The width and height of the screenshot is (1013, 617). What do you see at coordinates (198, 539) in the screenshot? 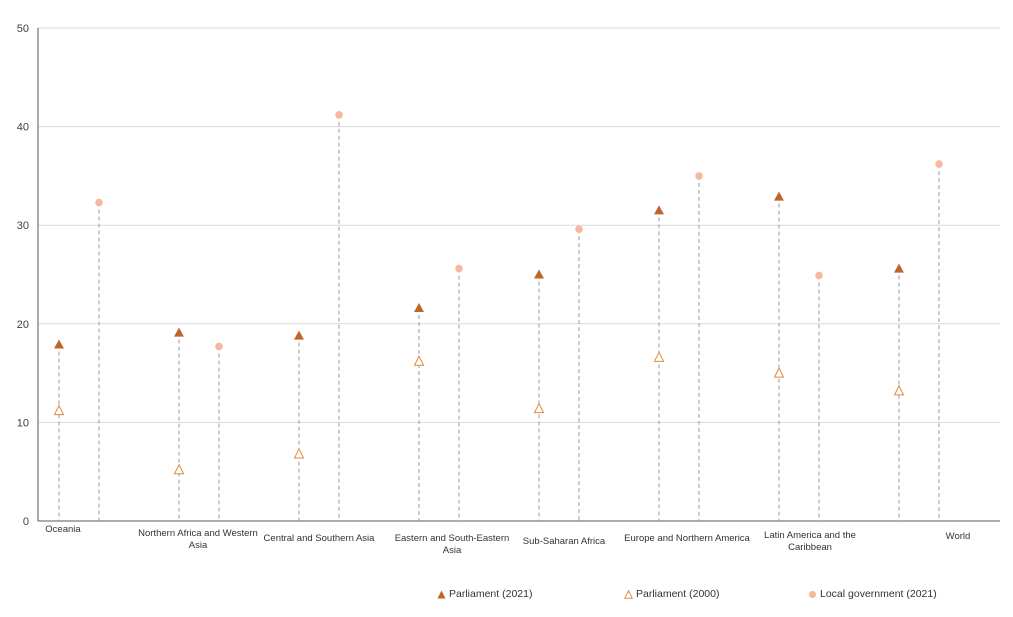
I see `x-category-label: Northern Africa and Western Asia` at bounding box center [198, 539].